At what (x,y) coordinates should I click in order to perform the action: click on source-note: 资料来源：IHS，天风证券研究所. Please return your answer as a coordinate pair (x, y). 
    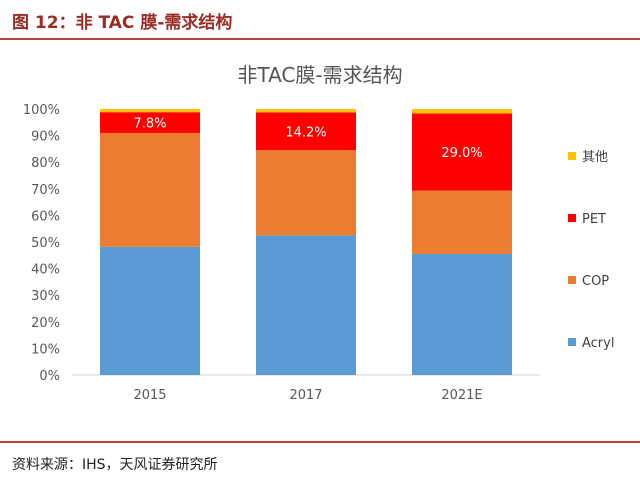
    Looking at the image, I should click on (115, 465).